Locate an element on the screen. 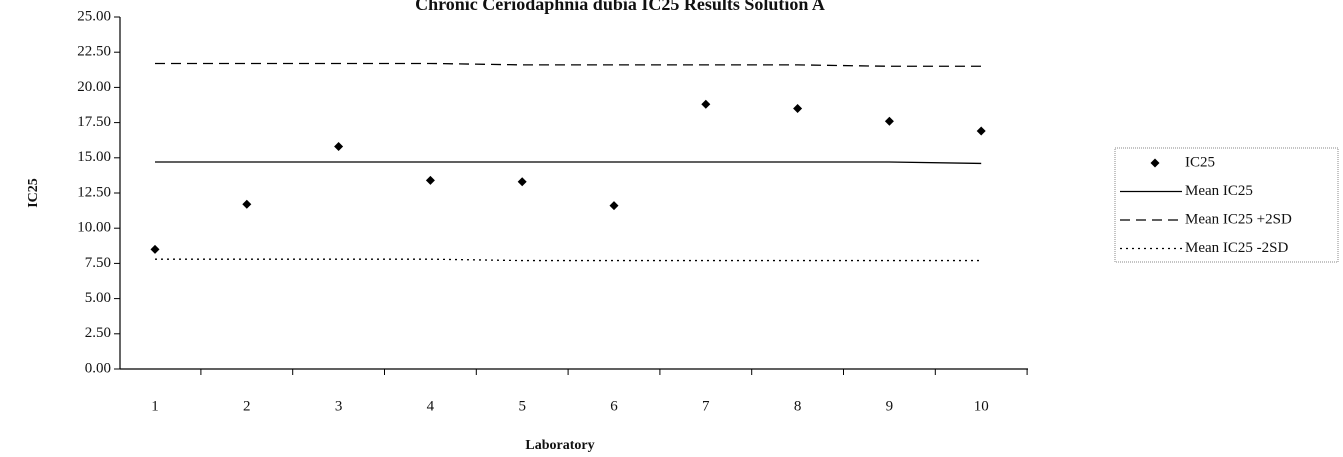  y-tick-label: 22.50 is located at coordinates (94, 52).